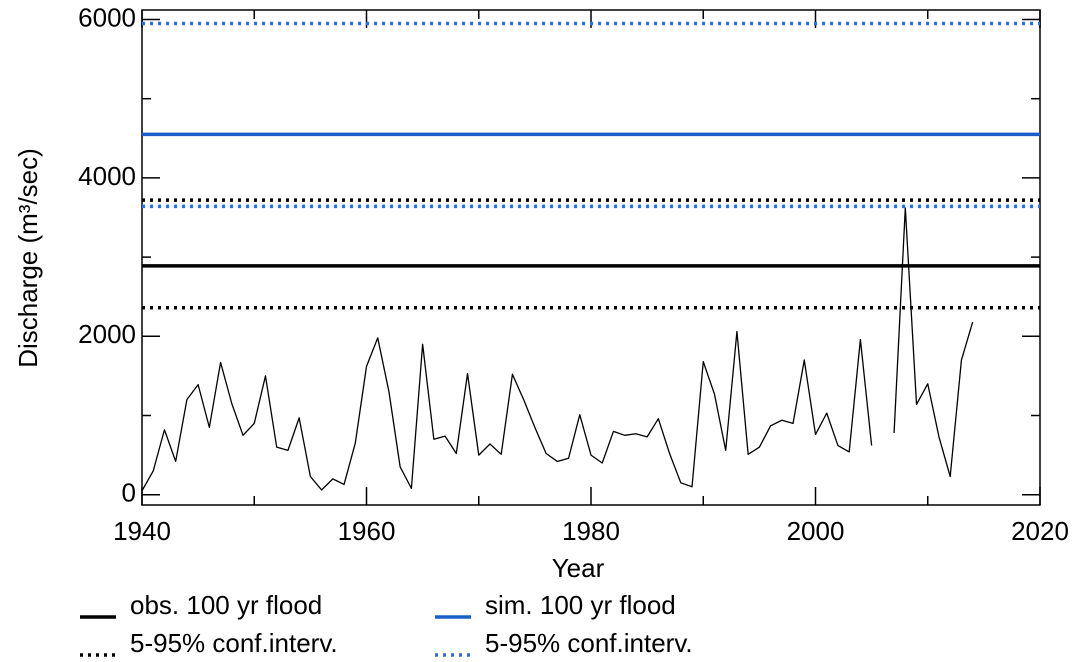 The image size is (1079, 662). I want to click on y-tick-label: 2000, so click(107, 334).